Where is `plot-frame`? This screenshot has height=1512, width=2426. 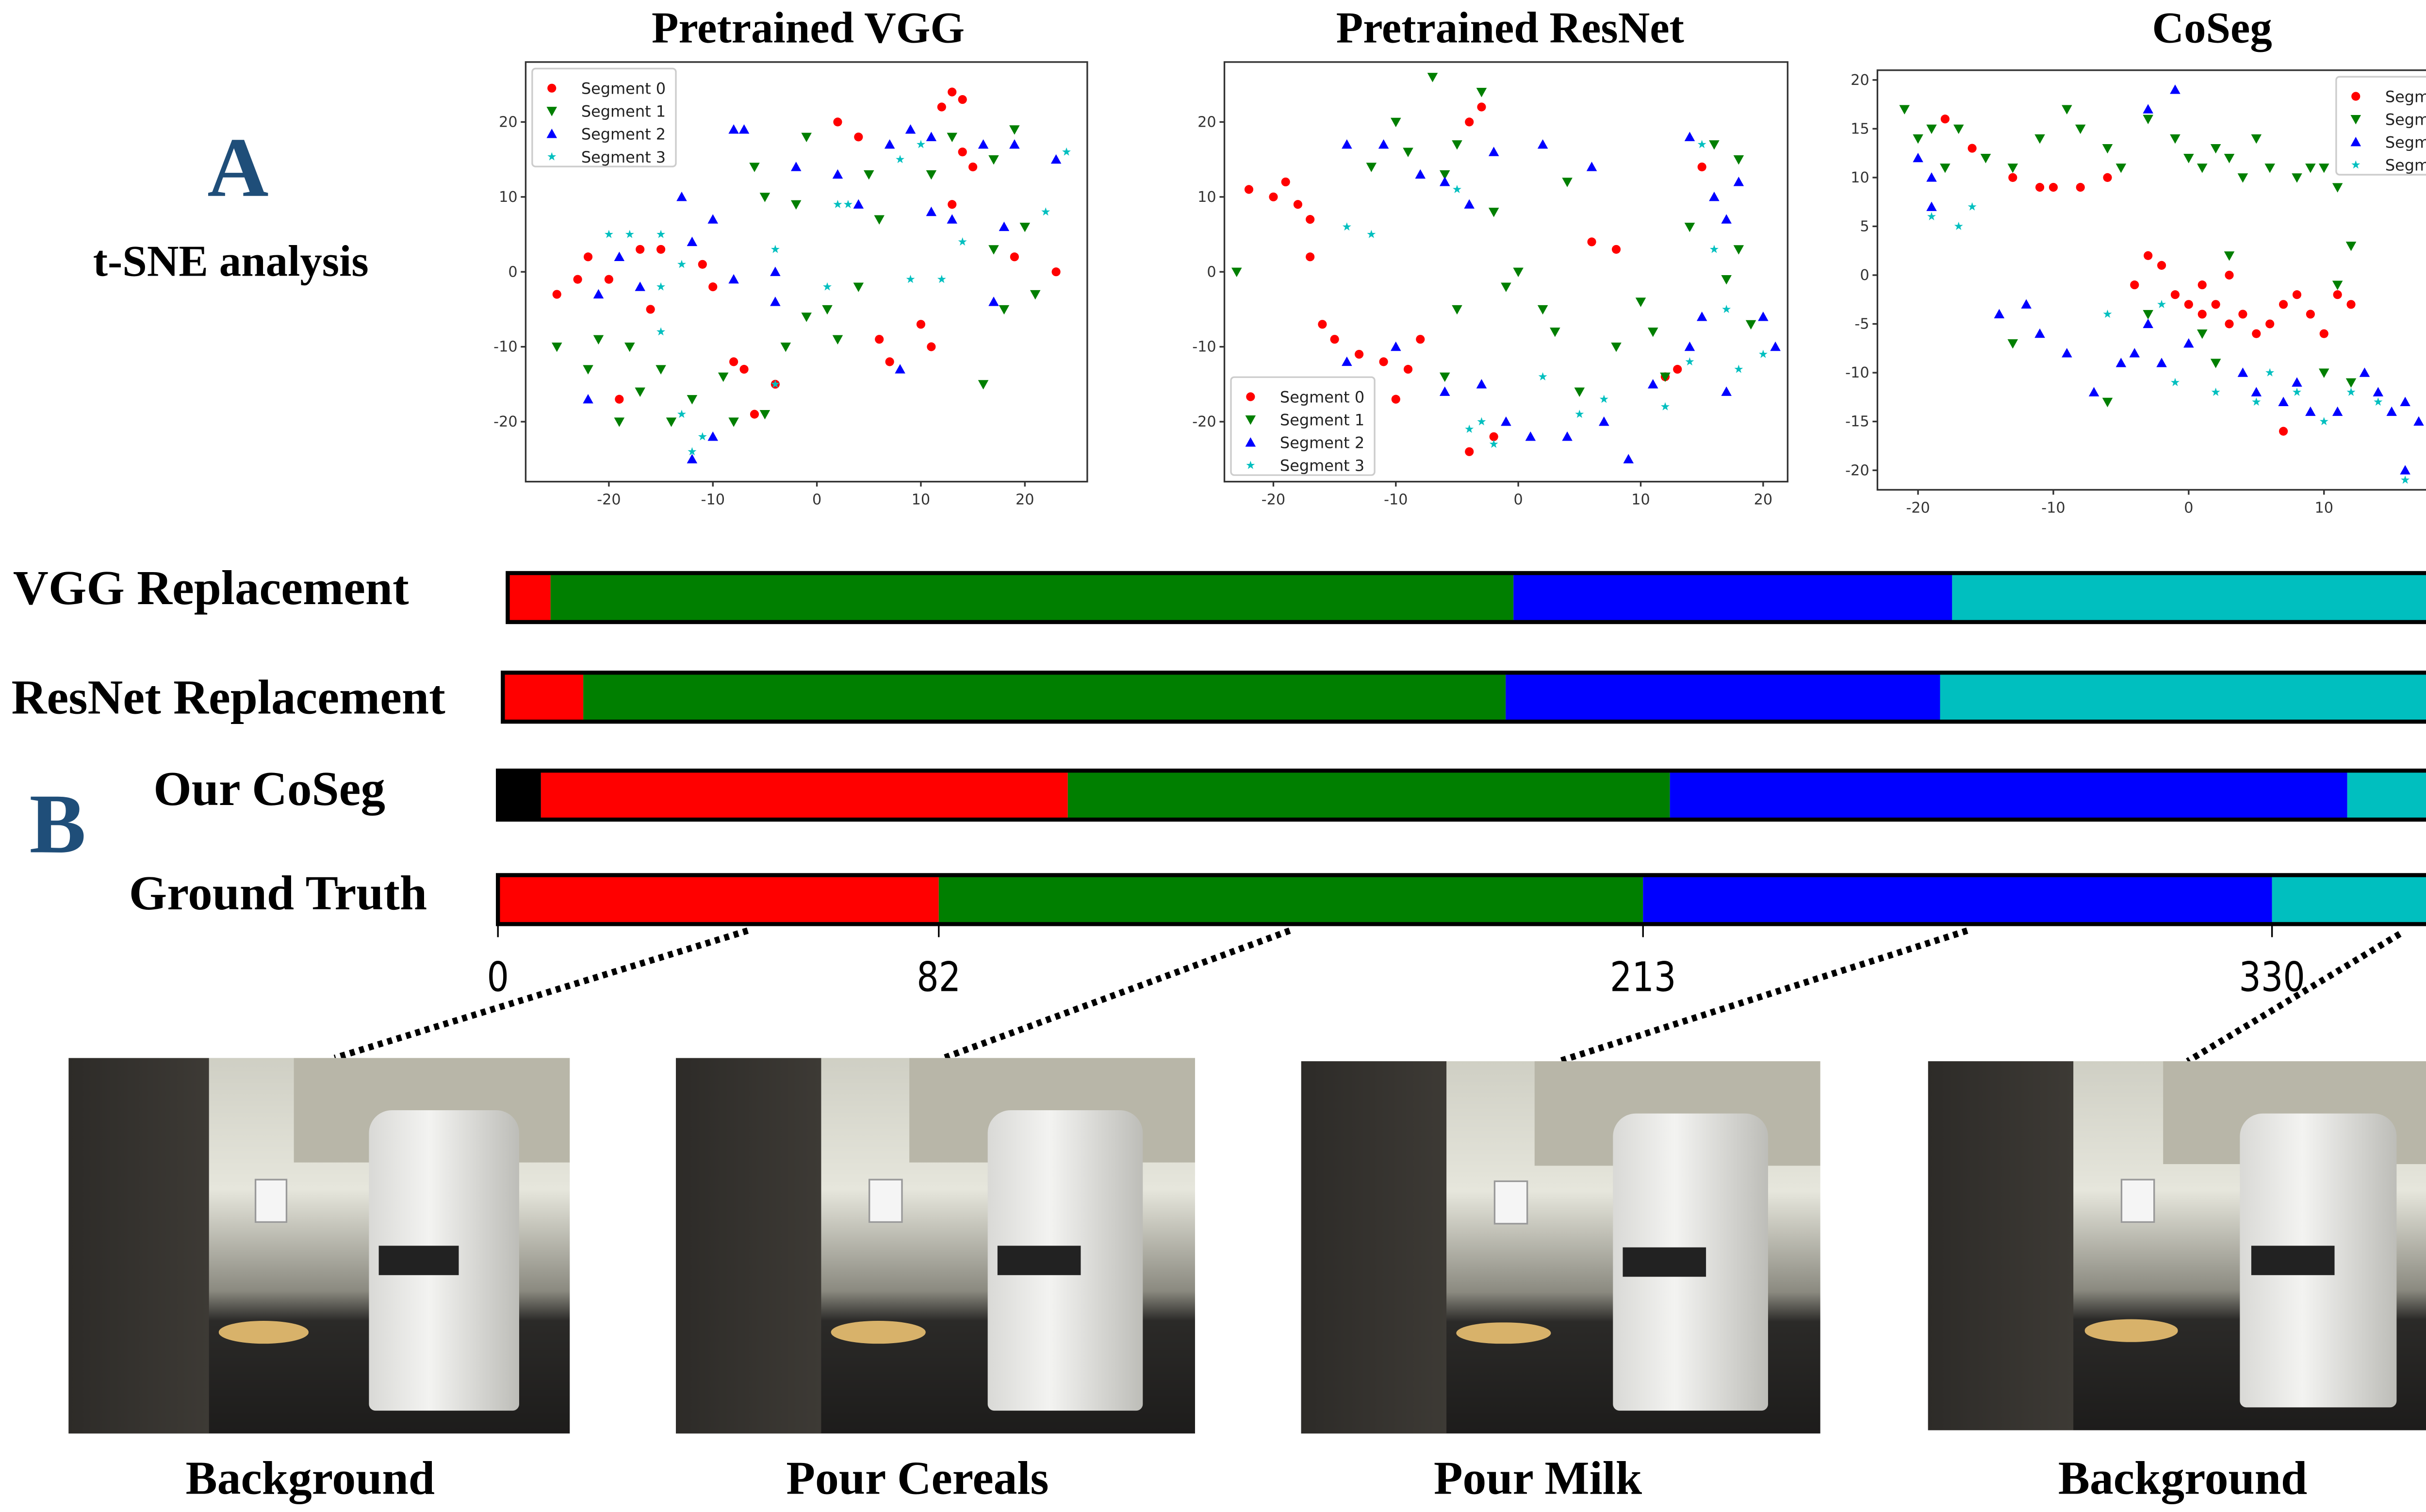 plot-frame is located at coordinates (2151, 280).